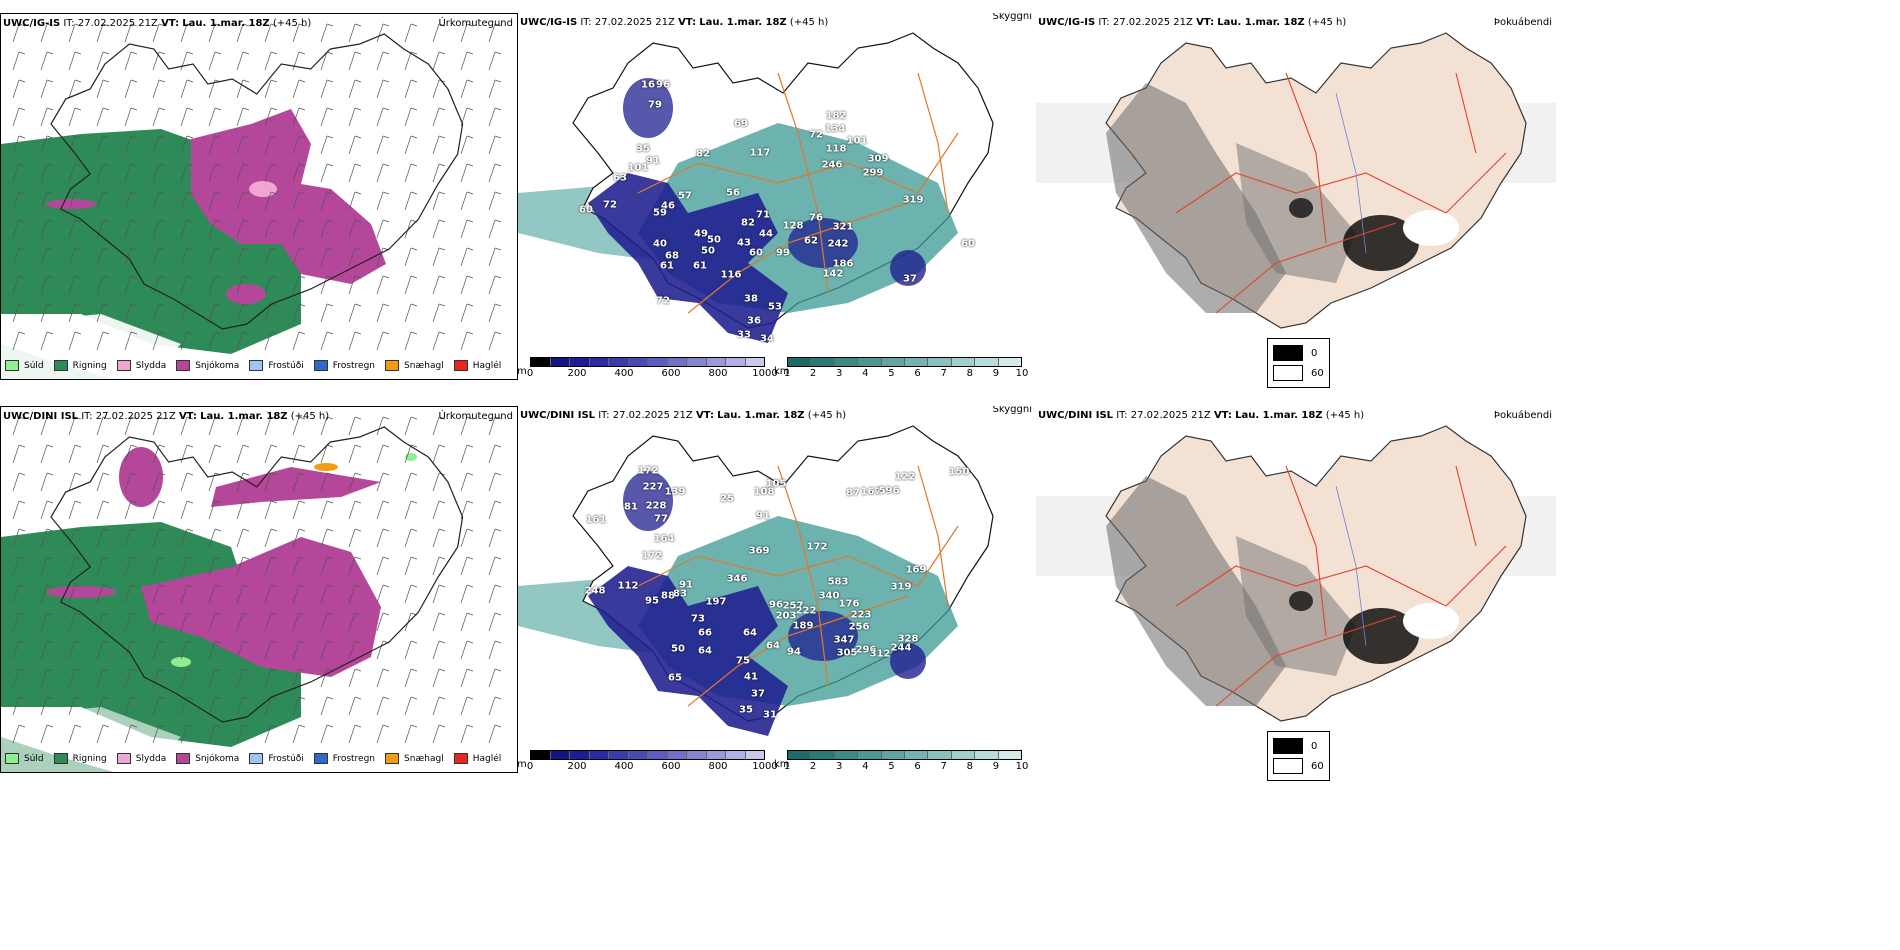 The height and width of the screenshot is (950, 1900). Describe the element at coordinates (1298, 373) in the screenshot. I see `fog-legend-row: 60` at that location.